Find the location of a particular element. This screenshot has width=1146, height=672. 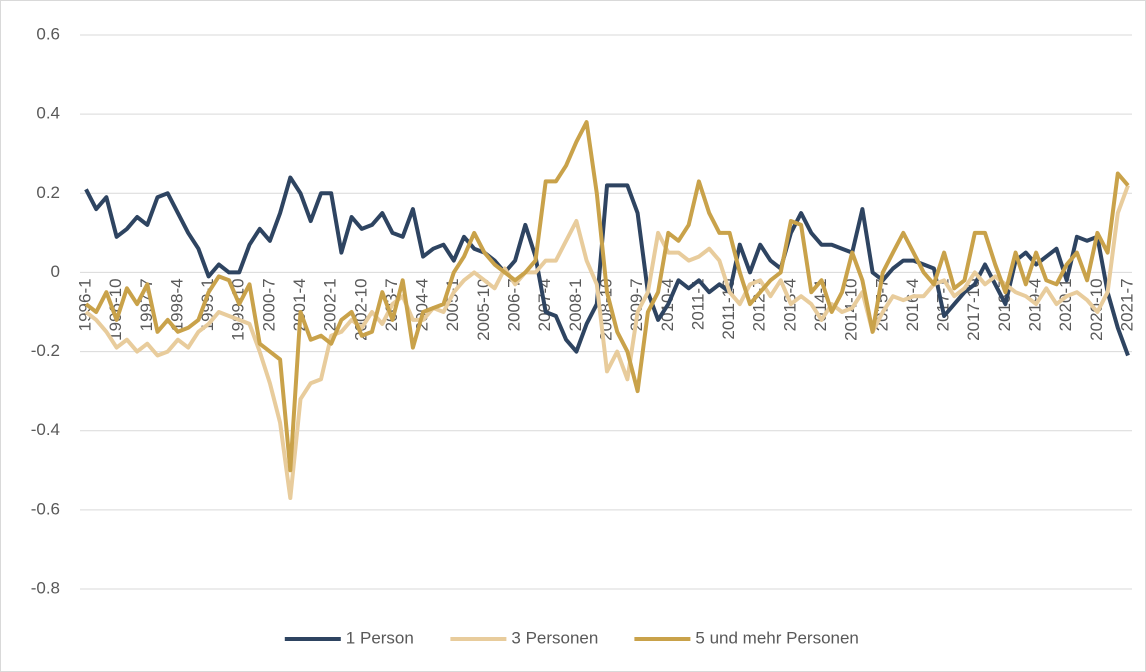

legend-label: 3 Personen is located at coordinates (554, 637).